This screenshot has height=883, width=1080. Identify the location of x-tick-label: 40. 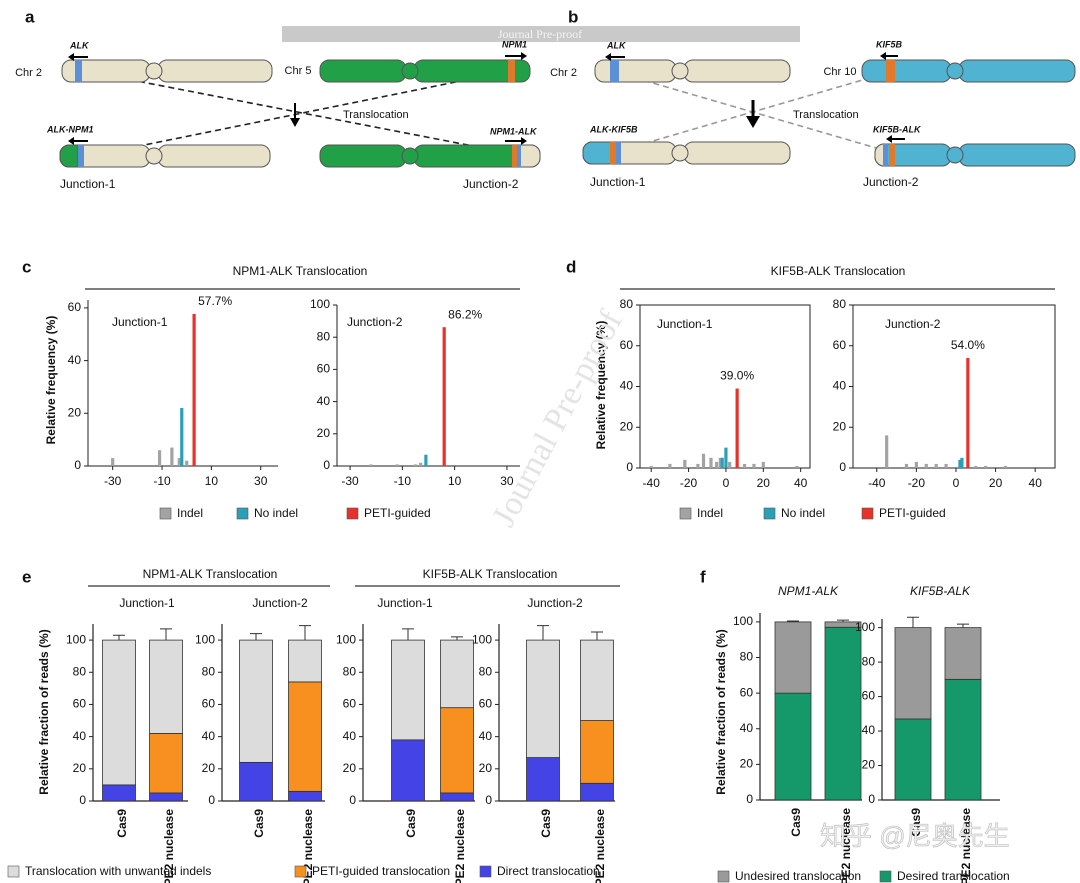
(801, 483).